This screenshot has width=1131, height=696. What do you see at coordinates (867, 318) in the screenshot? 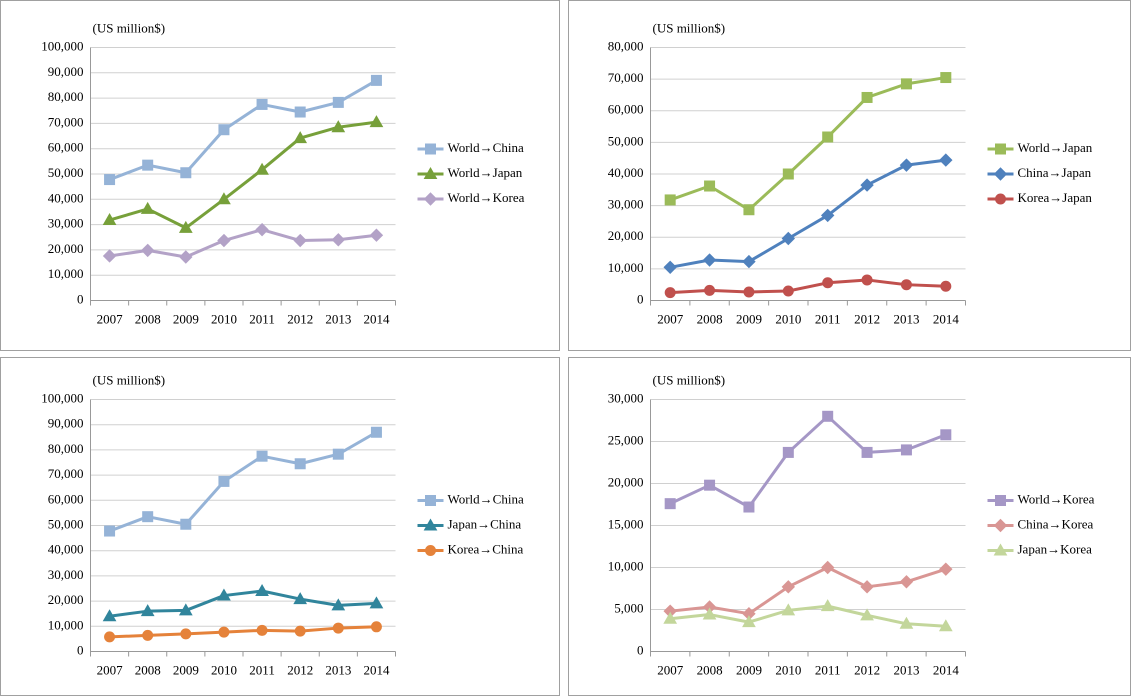
I see `x-tick-label: 2012` at bounding box center [867, 318].